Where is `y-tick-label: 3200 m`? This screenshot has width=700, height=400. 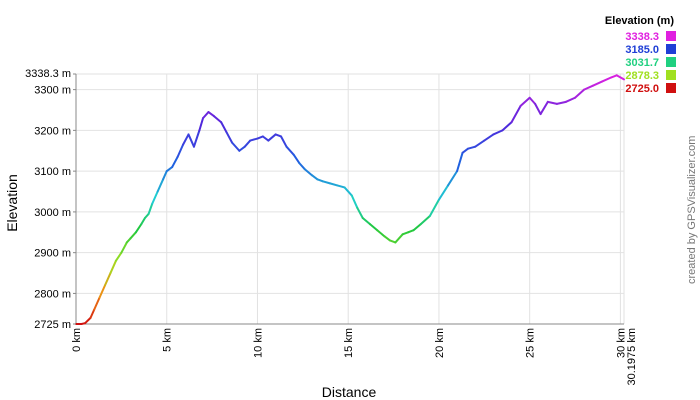 y-tick-label: 3200 m is located at coordinates (52, 131).